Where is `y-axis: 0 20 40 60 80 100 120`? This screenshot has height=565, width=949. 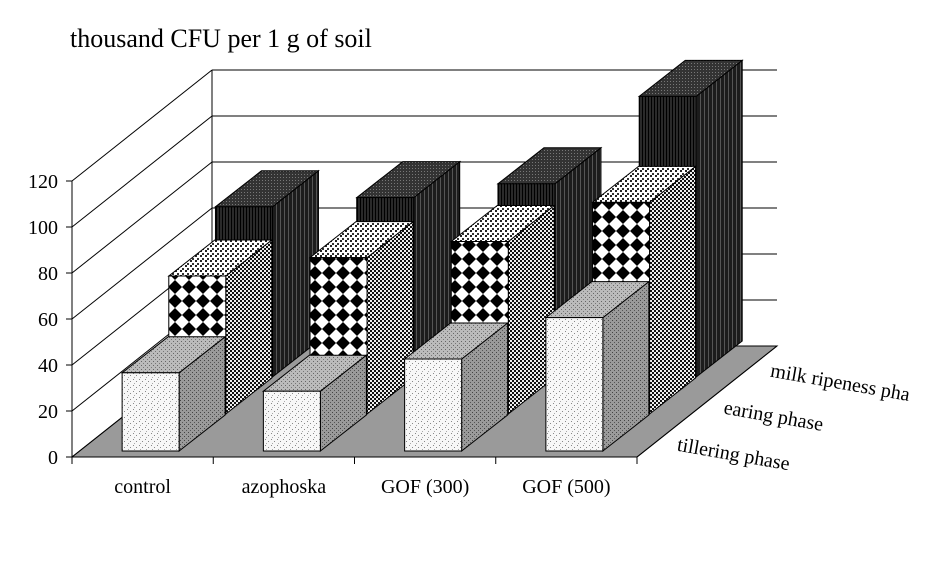
y-axis: 0 20 40 60 80 100 120 is located at coordinates (50, 320).